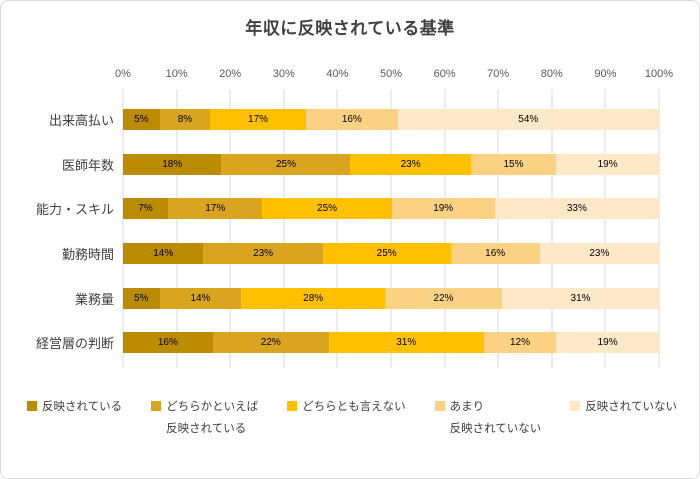  Describe the element at coordinates (659, 74) in the screenshot. I see `x-axis-tick: 100%` at that location.